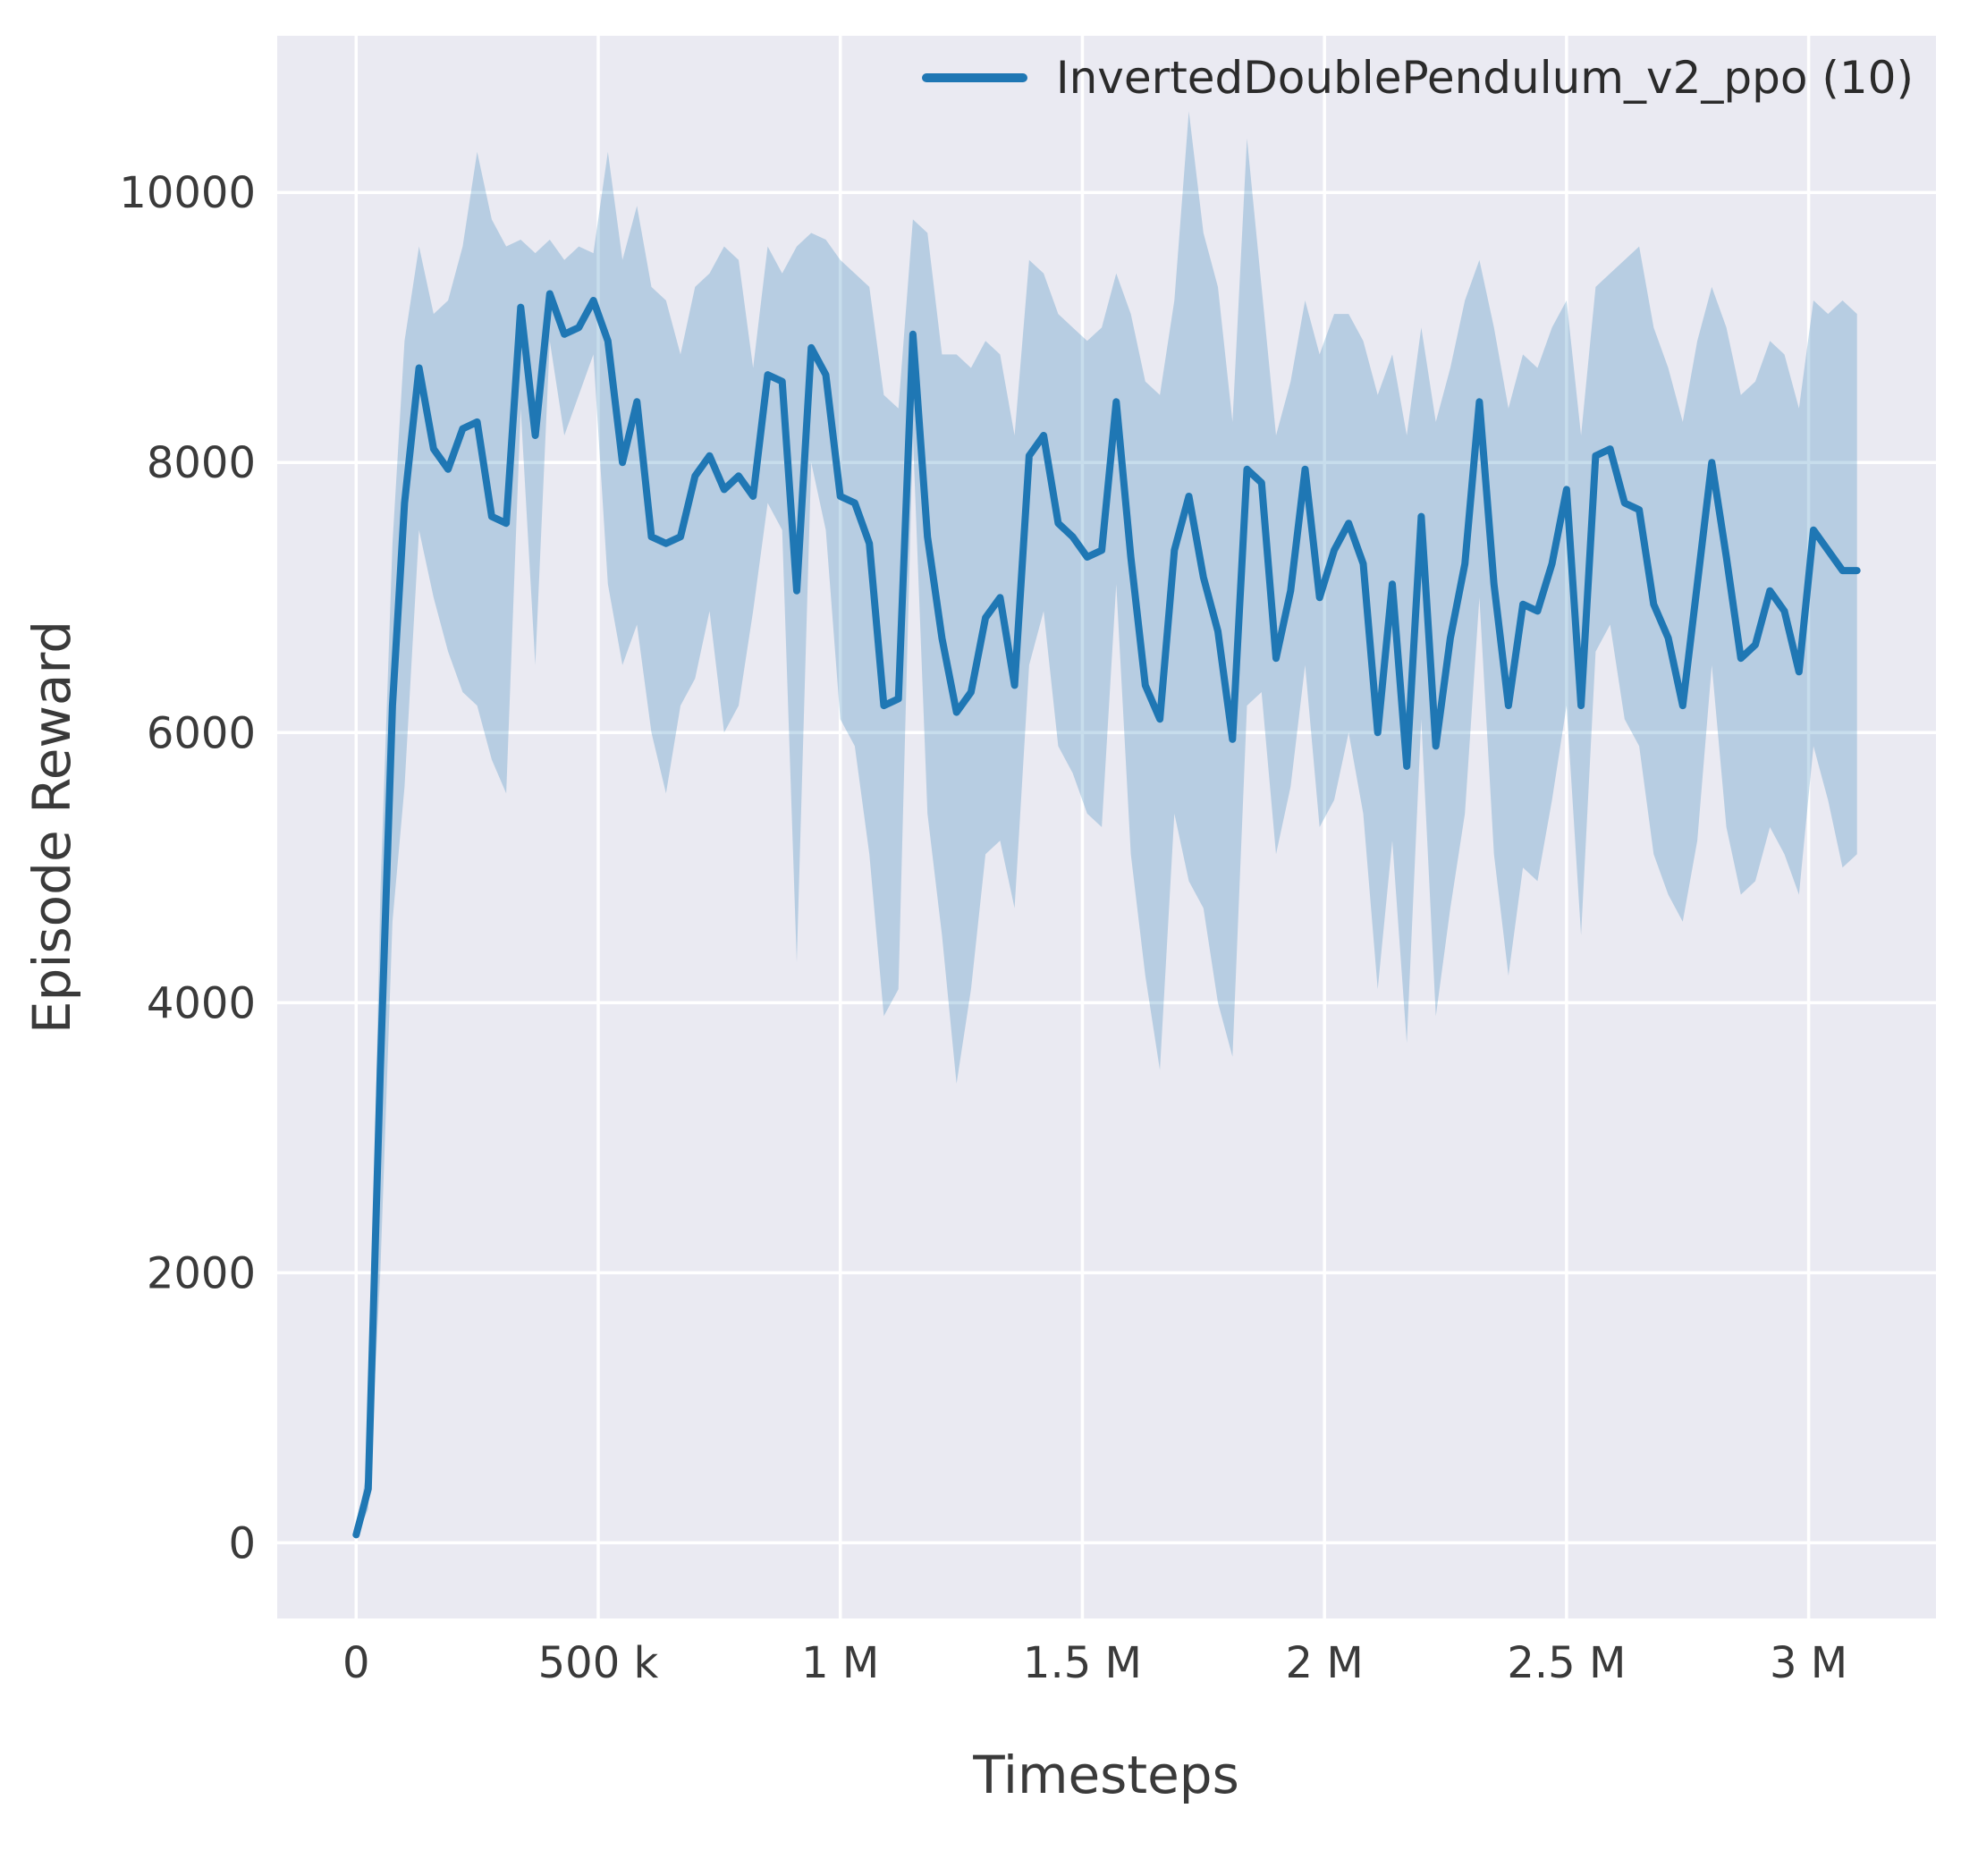 The width and height of the screenshot is (1978, 1876). I want to click on y-tick-label: 4000, so click(201, 1003).